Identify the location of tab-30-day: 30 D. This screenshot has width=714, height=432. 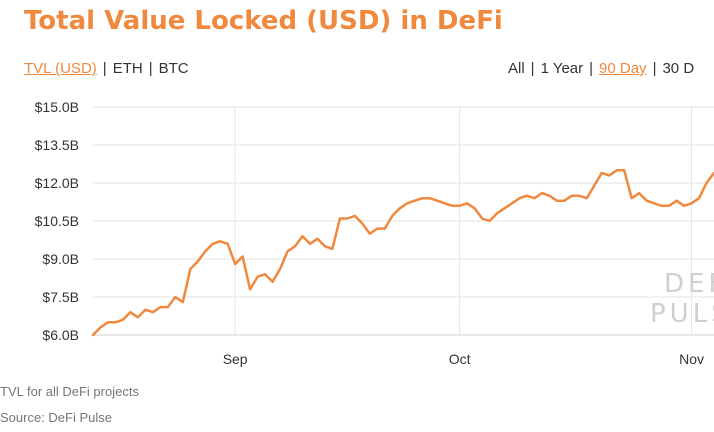
(678, 68).